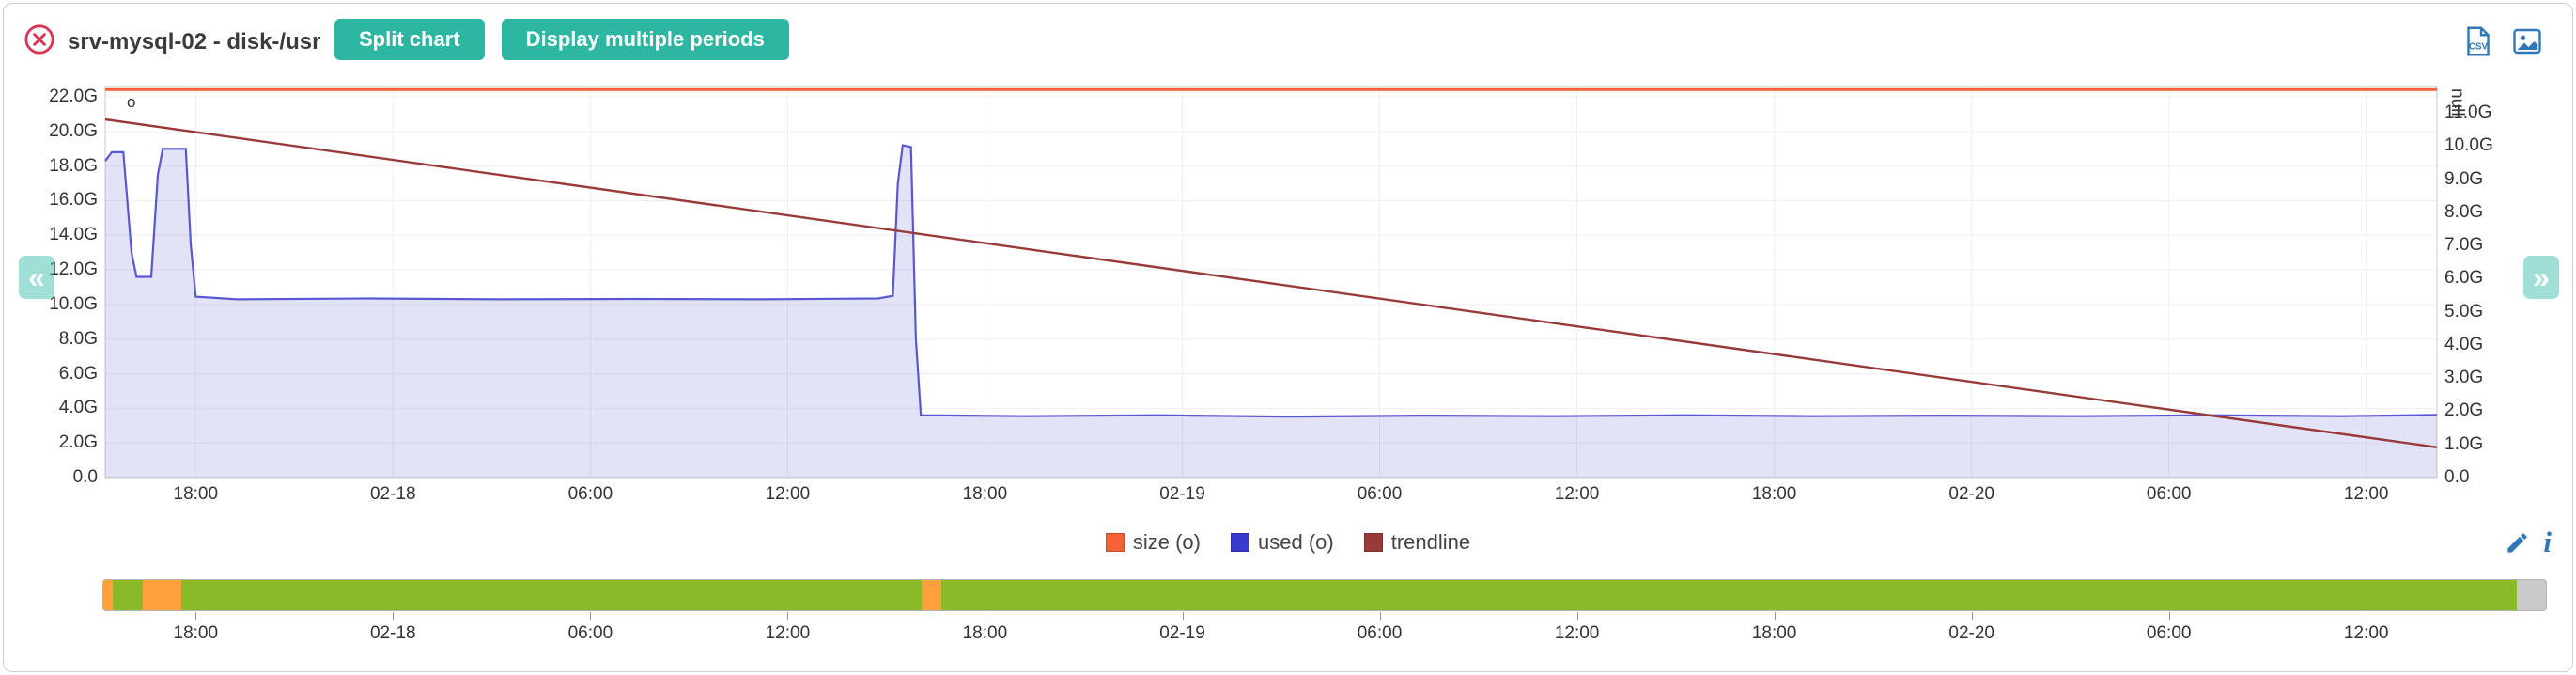 This screenshot has width=2576, height=675. What do you see at coordinates (1167, 542) in the screenshot?
I see `legend-label: size (o)` at bounding box center [1167, 542].